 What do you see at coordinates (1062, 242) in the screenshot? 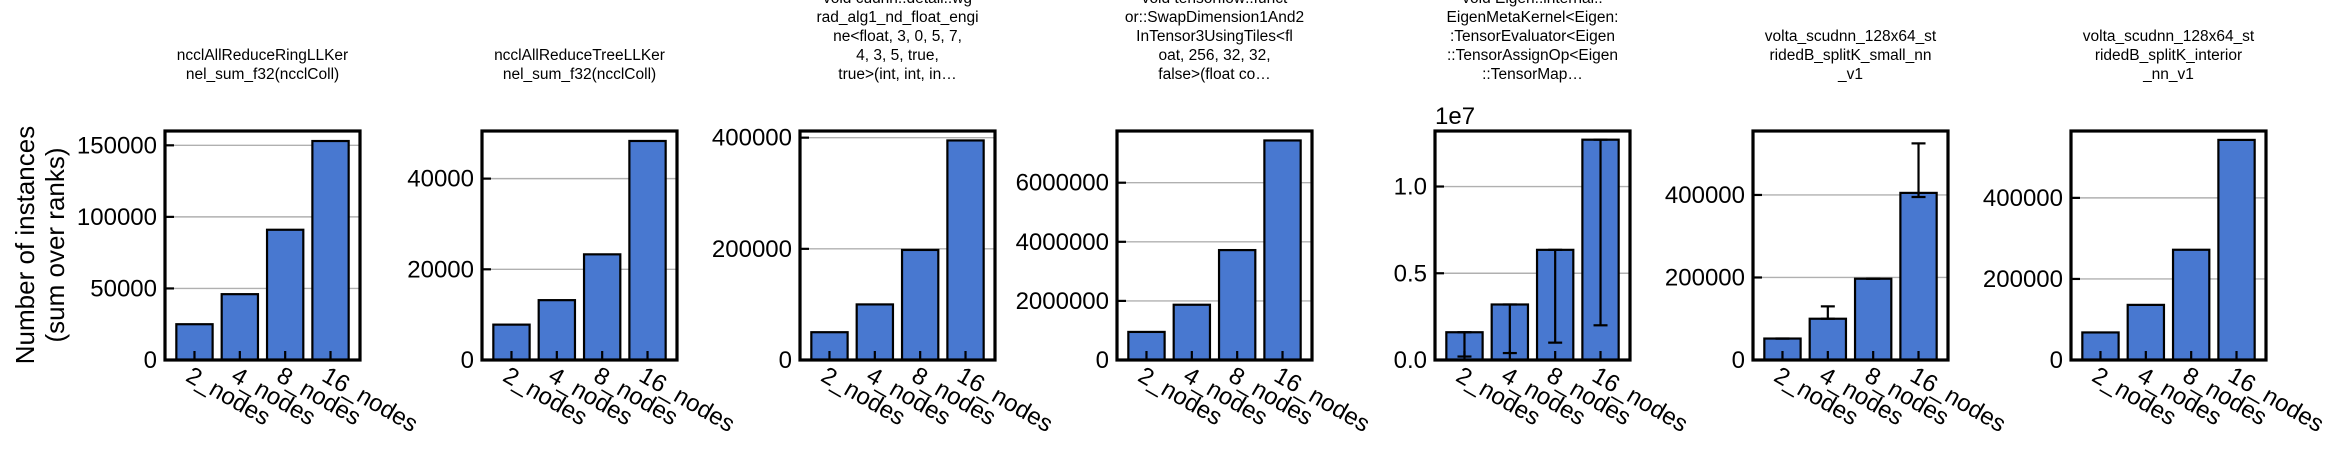
I see `y-tick-label: 4000000` at bounding box center [1062, 242].